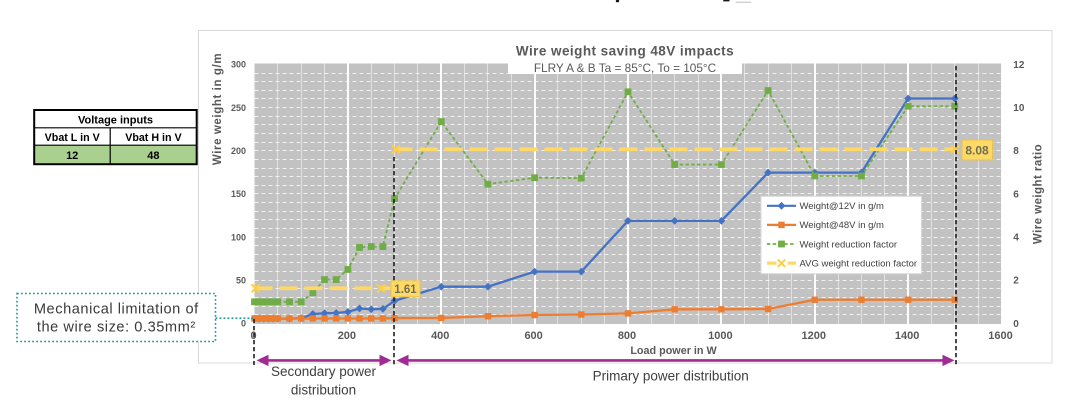 The width and height of the screenshot is (1080, 400). I want to click on svg-text: Secondary power, so click(324, 371).